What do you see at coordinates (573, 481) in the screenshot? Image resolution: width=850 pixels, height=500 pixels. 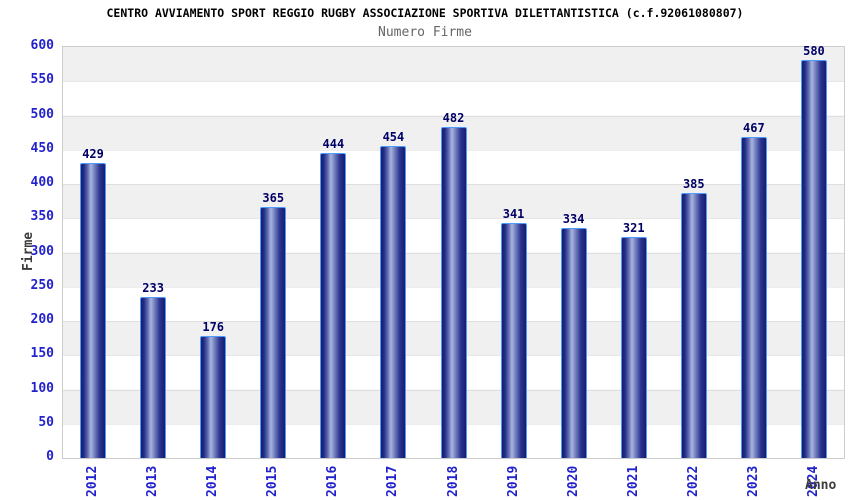 I see `x-tick-2020: 2020` at bounding box center [573, 481].